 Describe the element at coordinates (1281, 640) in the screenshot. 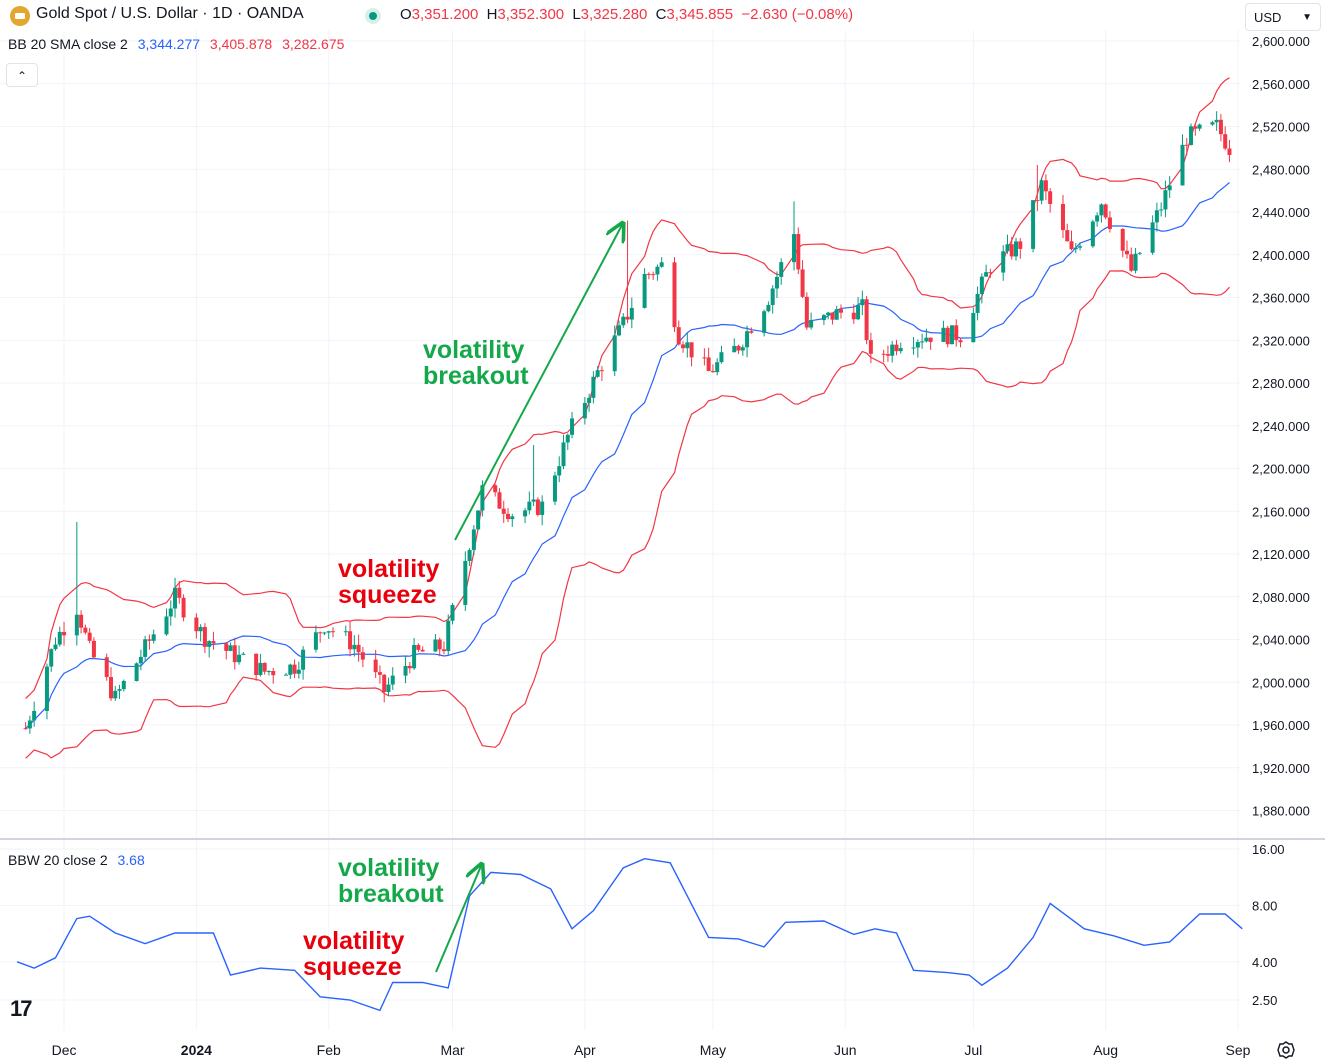

I see `y-tick-label: 2,040.000` at that location.